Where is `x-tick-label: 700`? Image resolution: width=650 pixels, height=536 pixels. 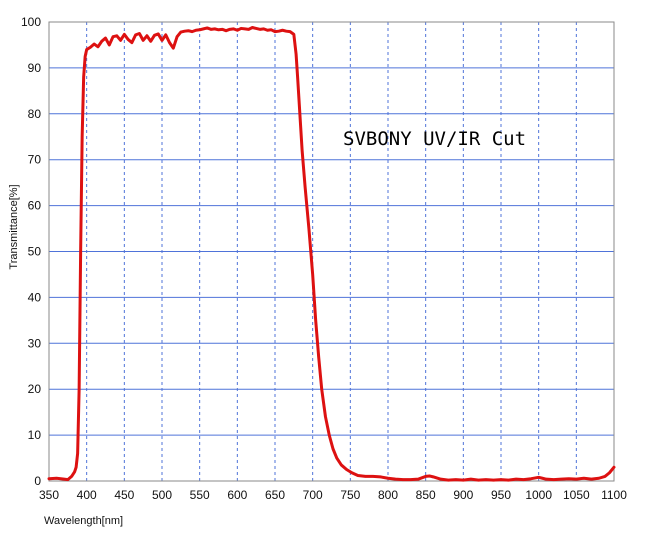
x-tick-label: 700 is located at coordinates (313, 495).